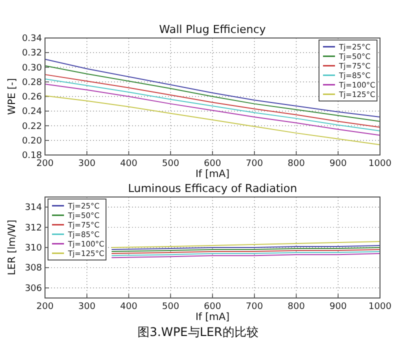  What do you see at coordinates (32, 112) in the screenshot?
I see `y-tick-label: 0.24` at bounding box center [32, 112].